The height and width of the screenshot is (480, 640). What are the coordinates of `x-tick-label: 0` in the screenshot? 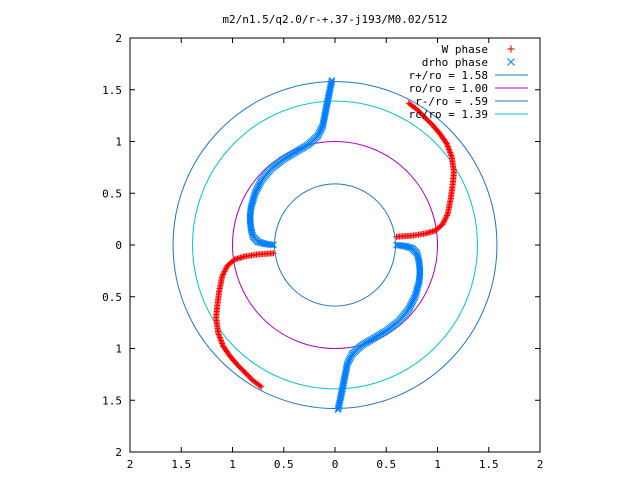 It's located at (335, 464).